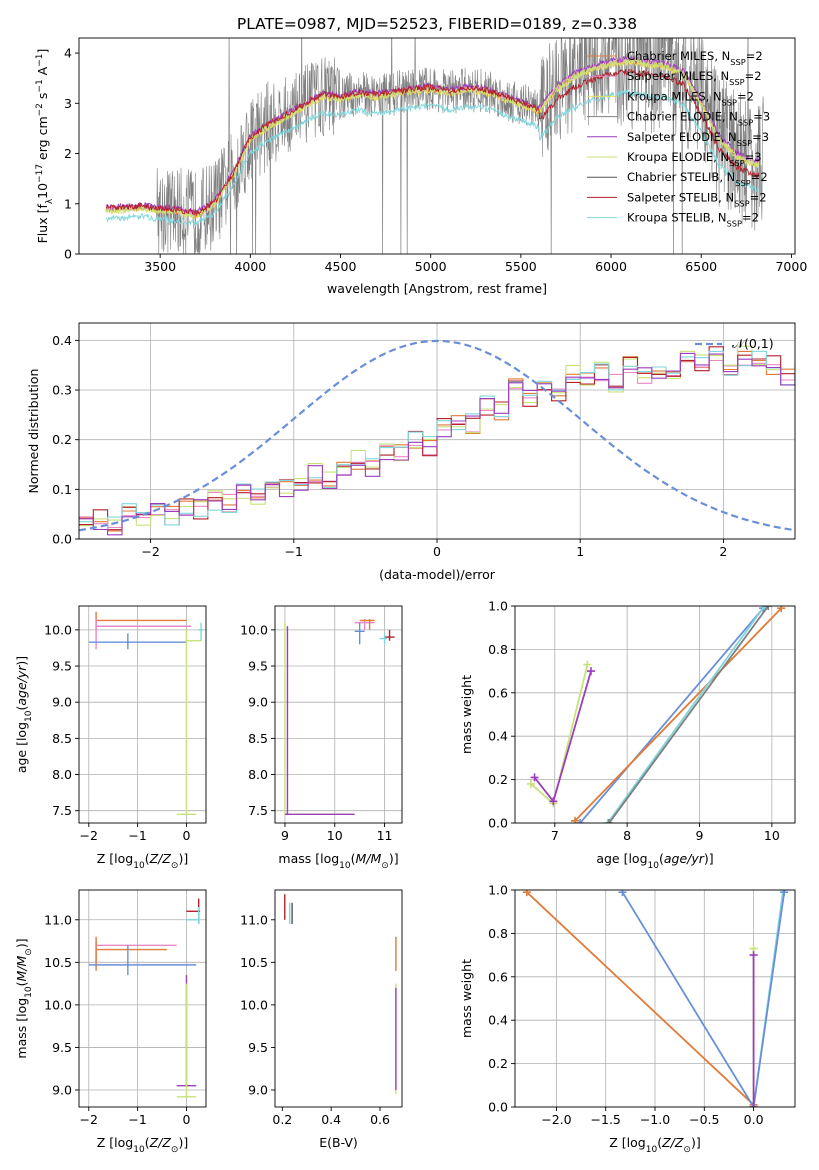  Describe the element at coordinates (753, 343) in the screenshot. I see `legend-label: 𝒩(0,1)` at that location.